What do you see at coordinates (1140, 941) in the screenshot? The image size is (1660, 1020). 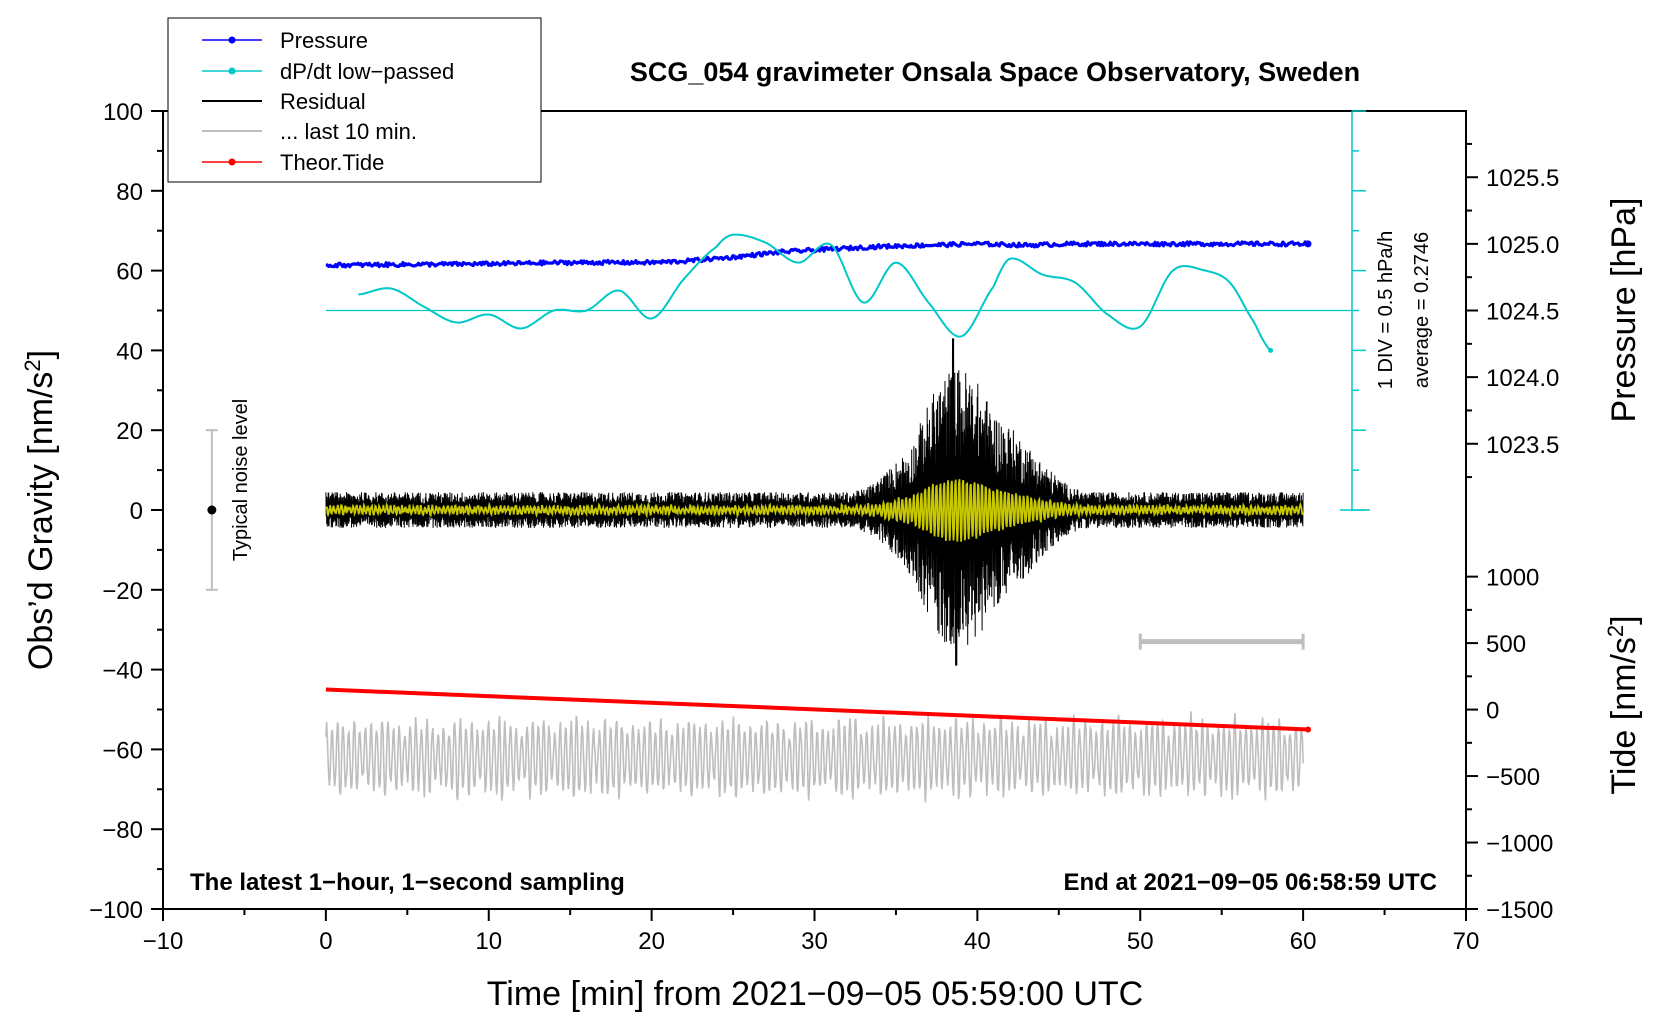 I see `x-tick-label: 50` at bounding box center [1140, 941].